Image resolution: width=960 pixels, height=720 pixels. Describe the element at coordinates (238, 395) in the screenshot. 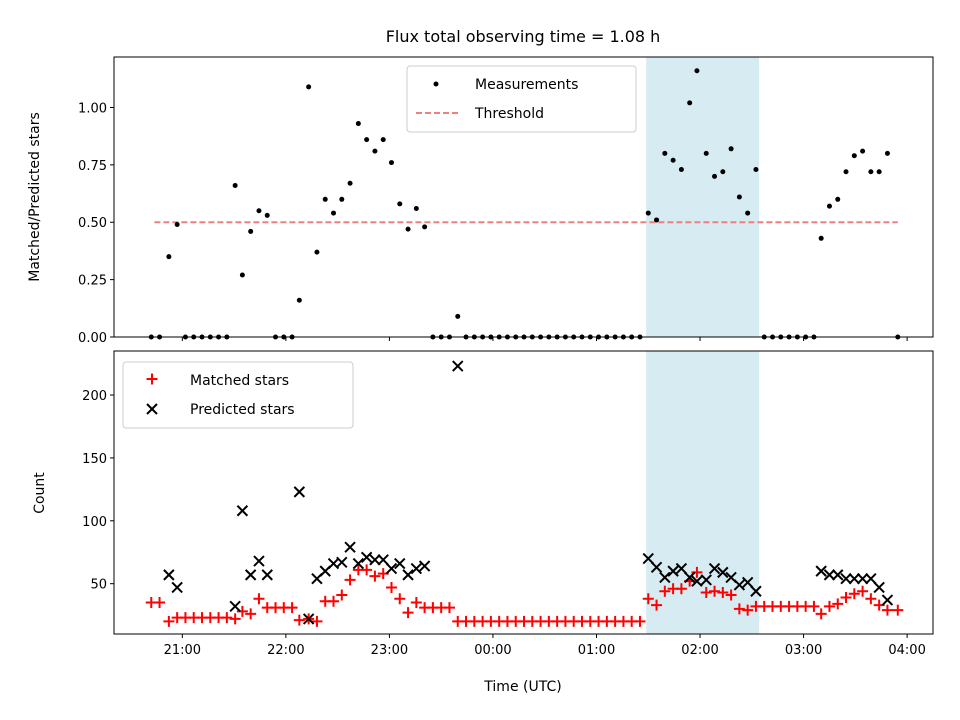

I see `bottom-legend-box` at that location.